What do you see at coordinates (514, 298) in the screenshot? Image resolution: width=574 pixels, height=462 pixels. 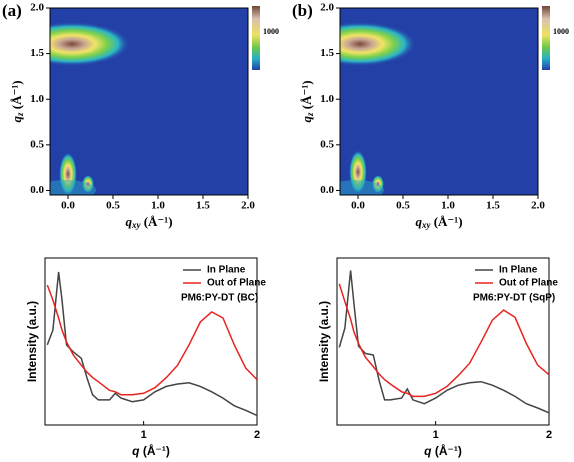 I see `annotation: PM6:PY-DT (SqP)` at bounding box center [514, 298].